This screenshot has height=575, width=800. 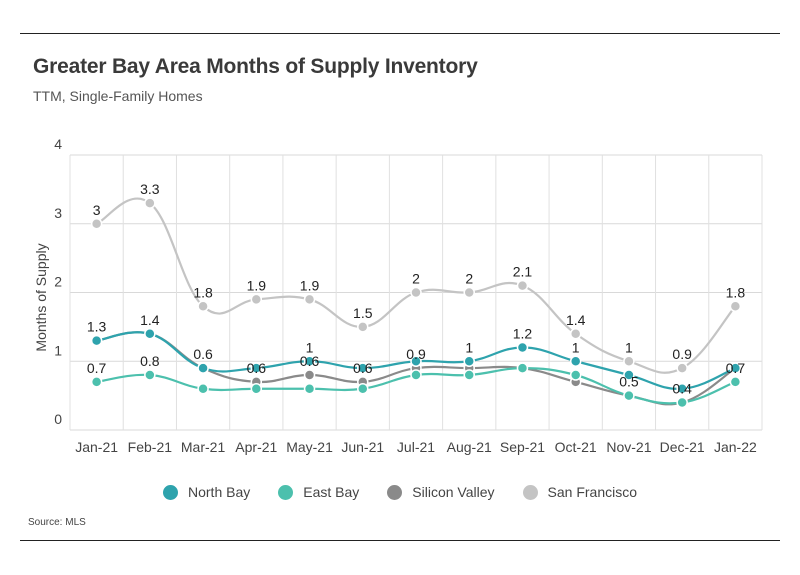 What do you see at coordinates (469, 447) in the screenshot?
I see `x-tick-label: Aug-21` at bounding box center [469, 447].